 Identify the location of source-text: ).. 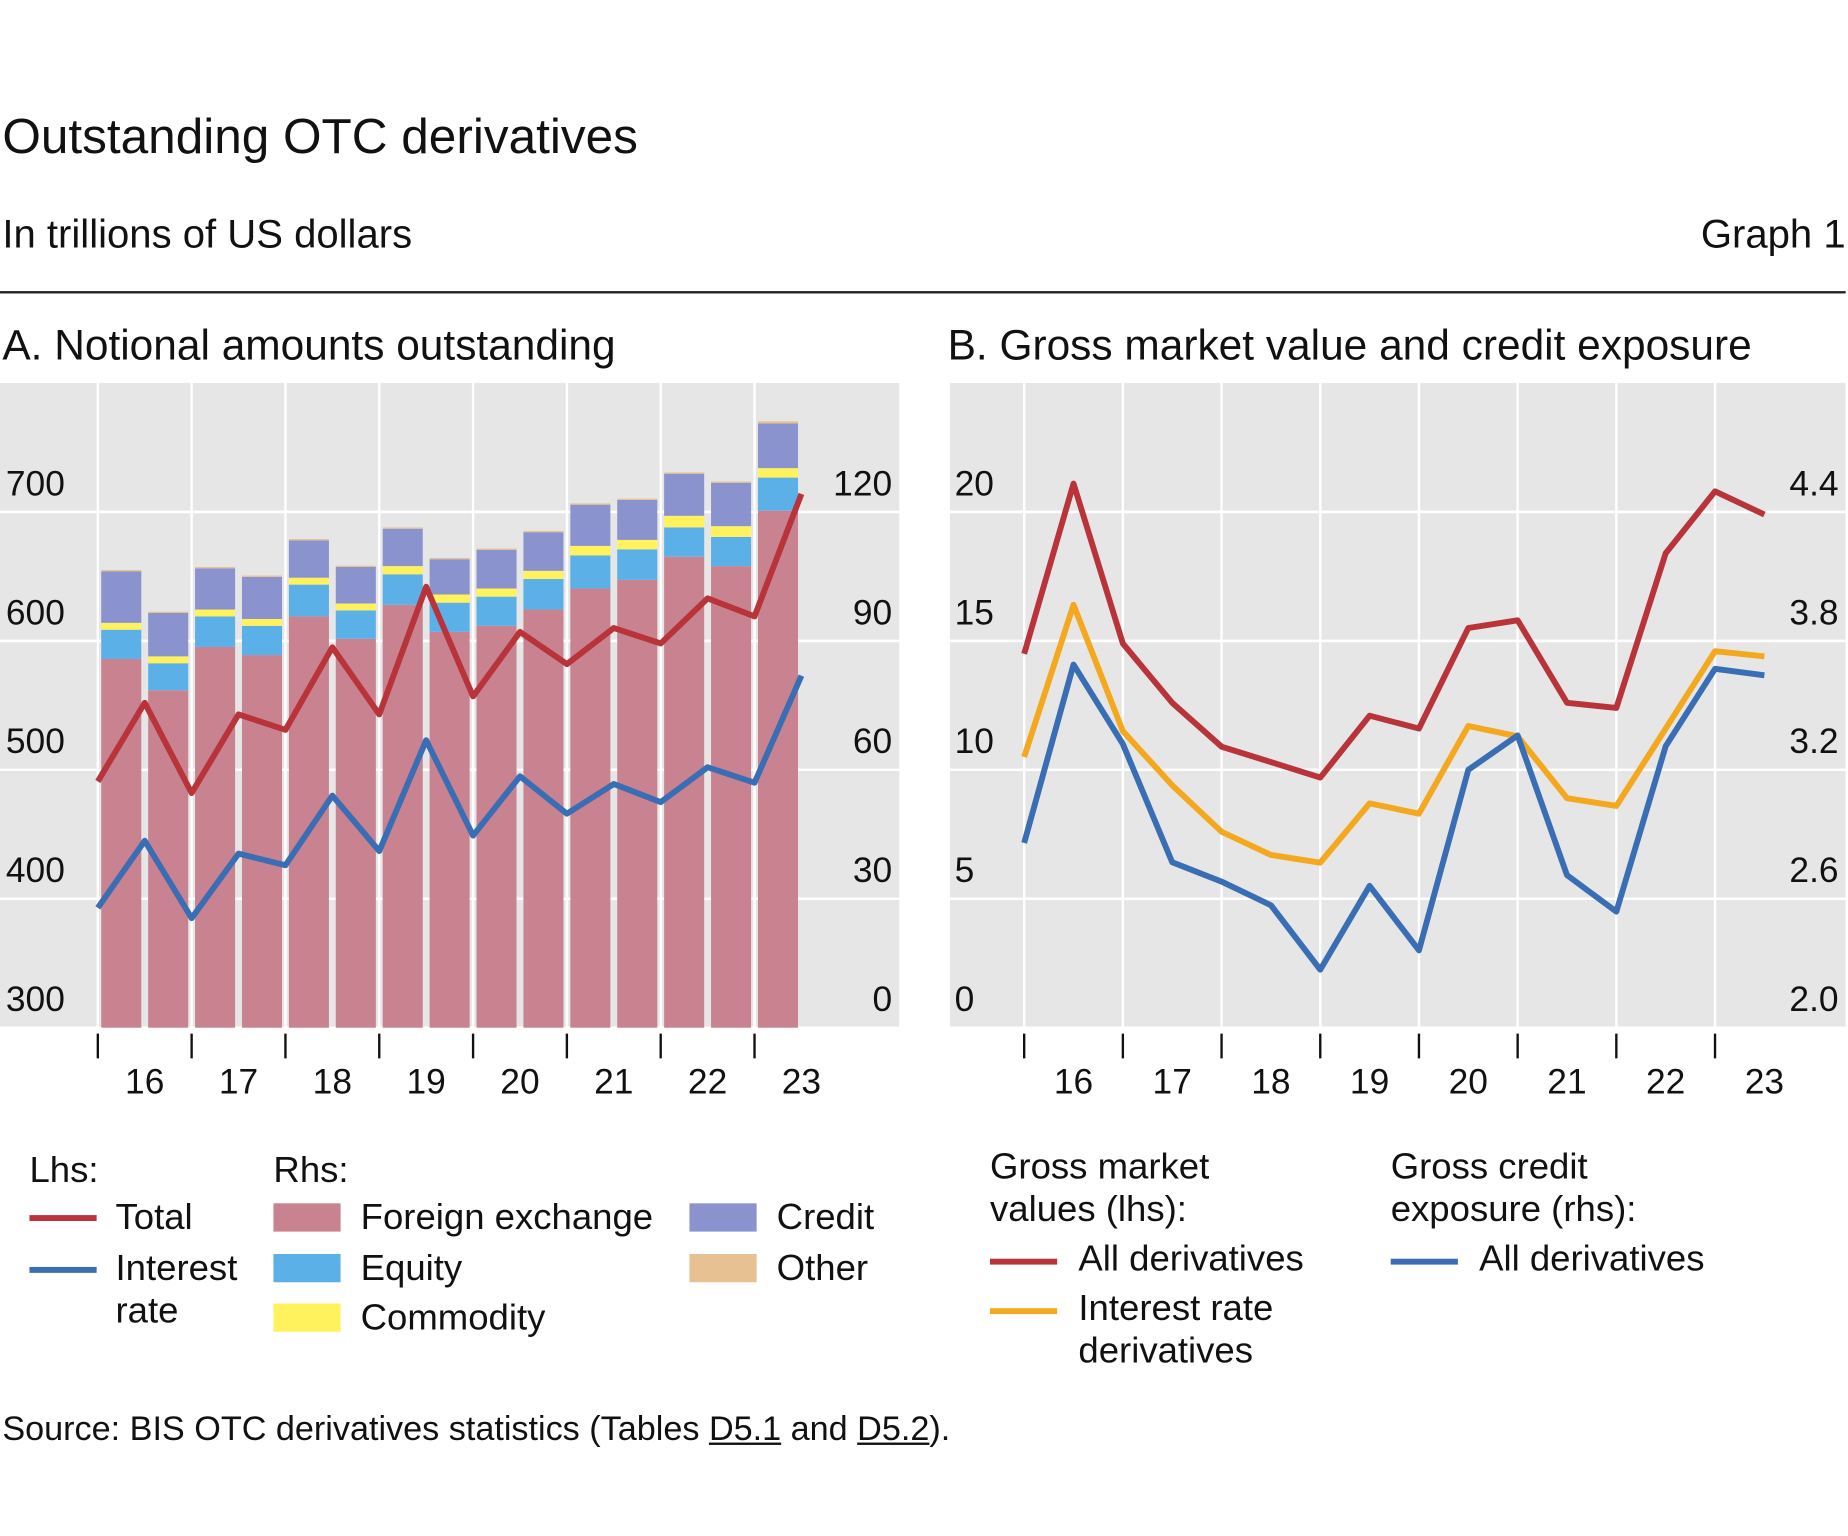
(940, 1429).